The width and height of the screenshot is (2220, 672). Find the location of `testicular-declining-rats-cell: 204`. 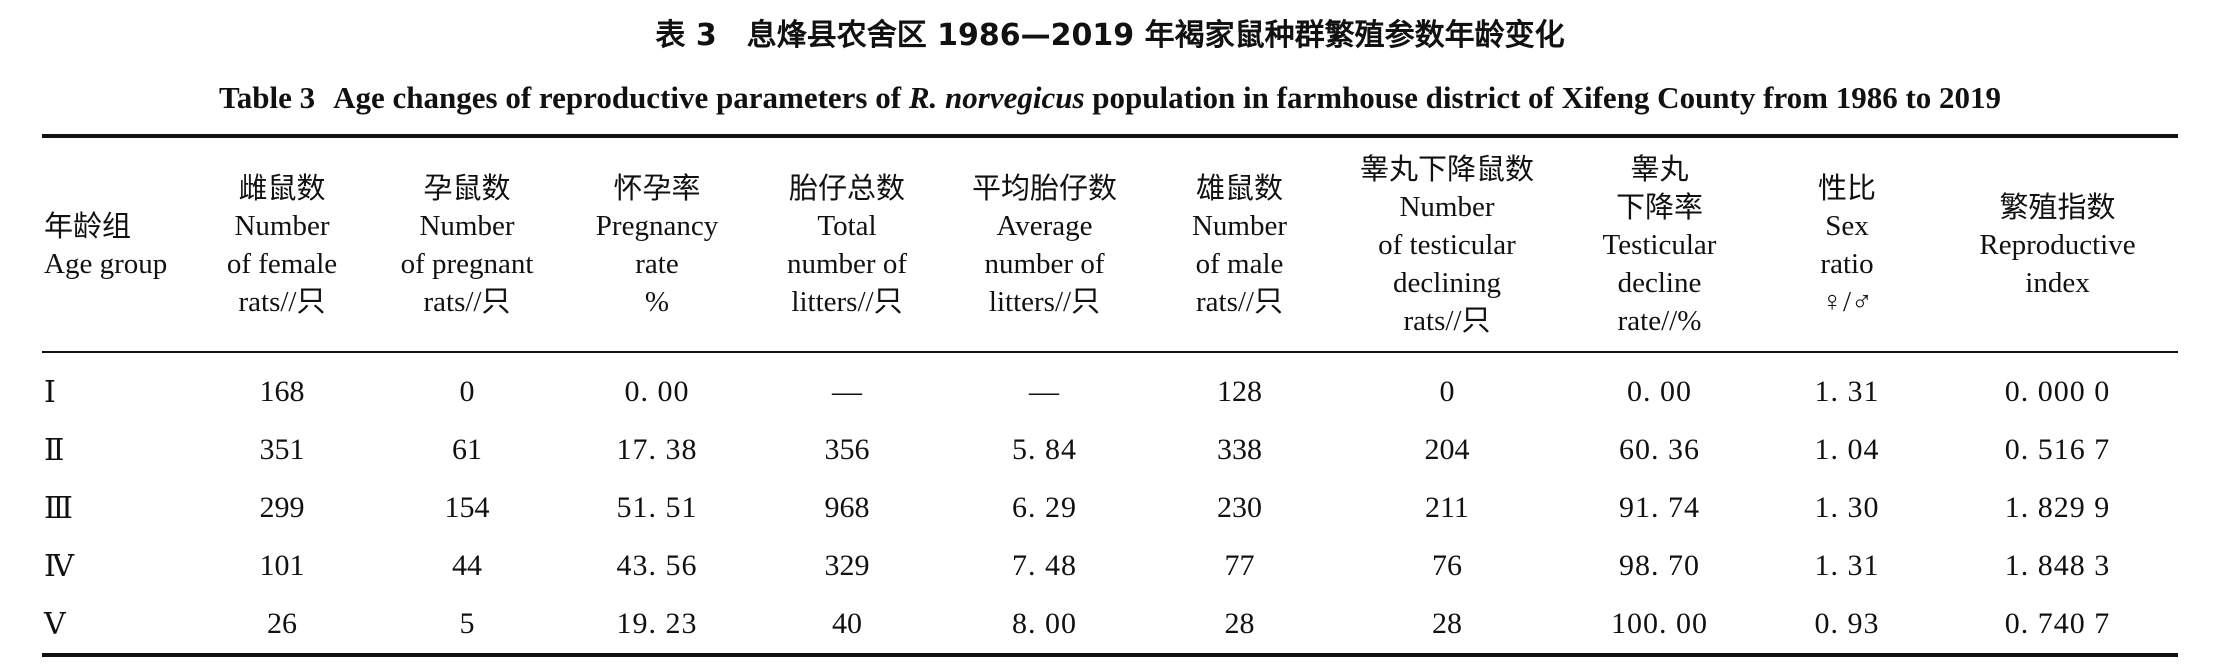

testicular-declining-rats-cell: 204 is located at coordinates (1447, 449).